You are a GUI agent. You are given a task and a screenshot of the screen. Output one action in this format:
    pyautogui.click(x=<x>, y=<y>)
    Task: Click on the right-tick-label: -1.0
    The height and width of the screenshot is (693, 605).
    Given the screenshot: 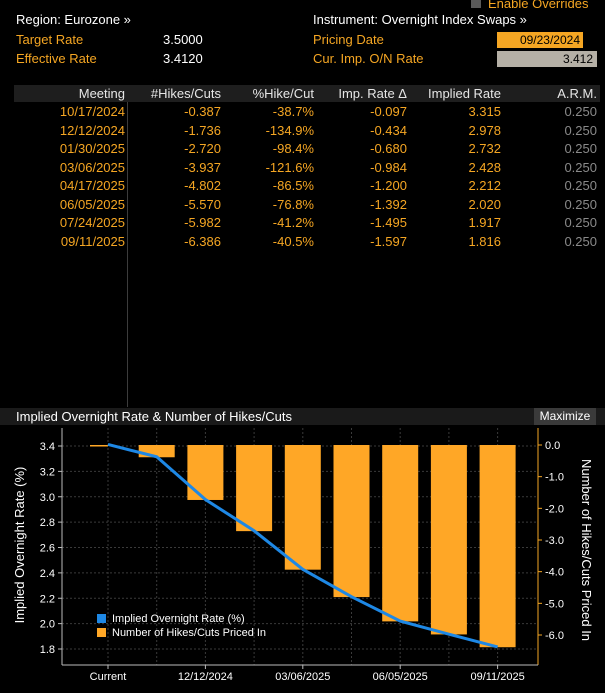 What is the action you would take?
    pyautogui.click(x=554, y=478)
    